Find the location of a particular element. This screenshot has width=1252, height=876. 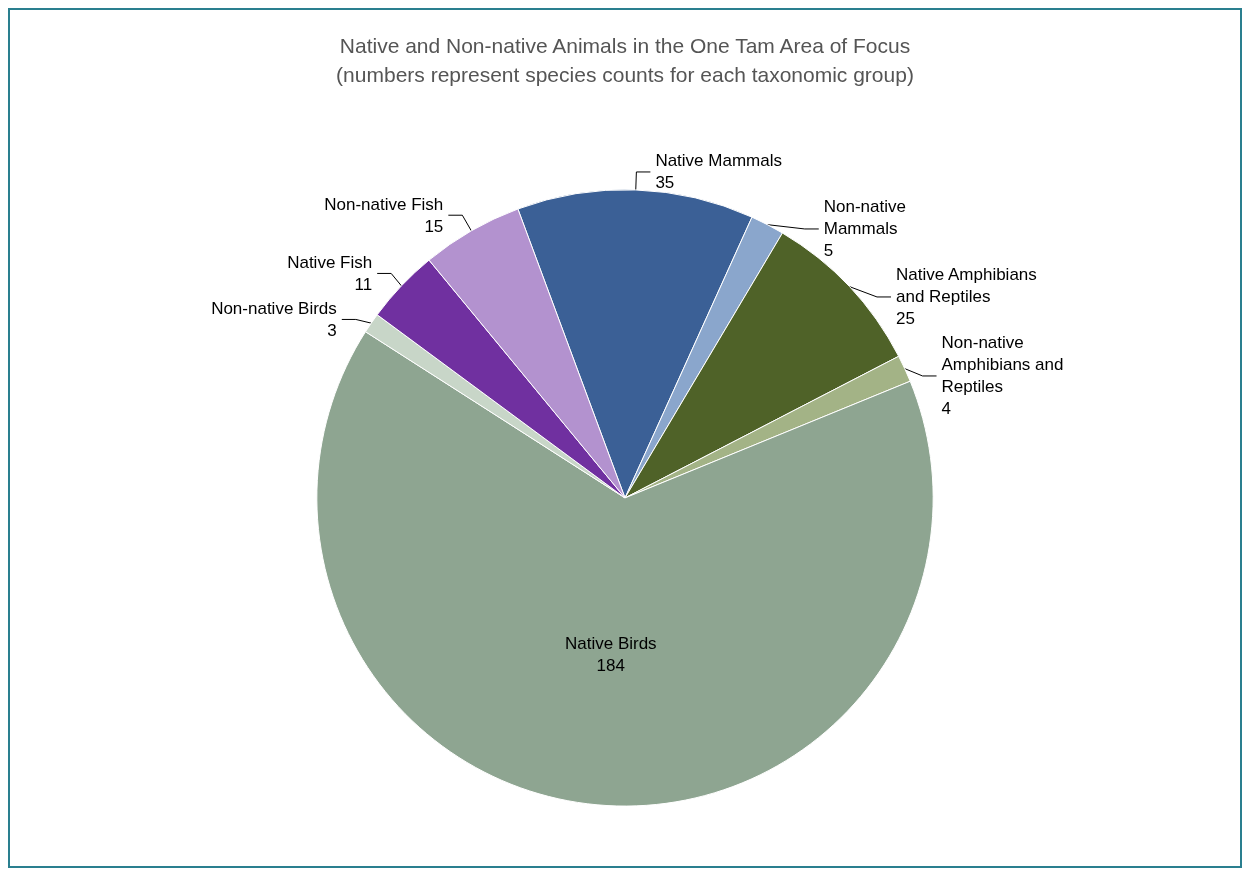

slice-label: Non-native Mammals is located at coordinates (867, 218).